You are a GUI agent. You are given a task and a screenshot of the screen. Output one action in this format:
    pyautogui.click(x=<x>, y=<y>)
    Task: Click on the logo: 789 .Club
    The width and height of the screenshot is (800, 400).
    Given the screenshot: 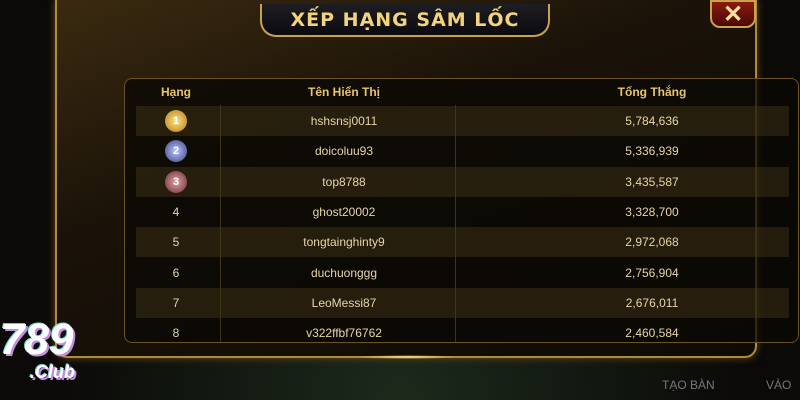 What is the action you would take?
    pyautogui.click(x=37, y=349)
    